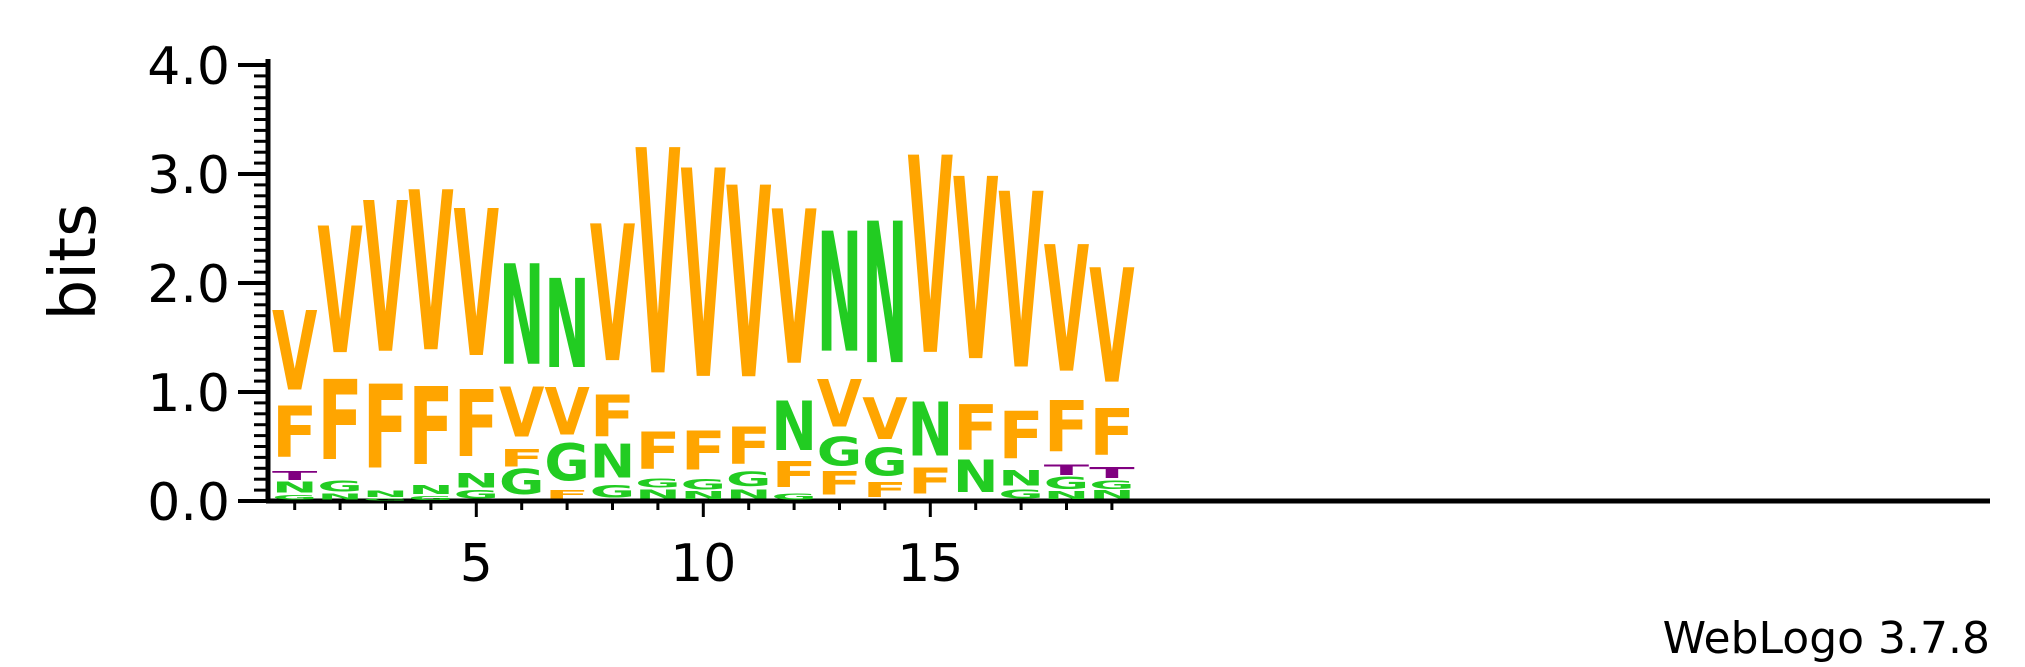  What do you see at coordinates (930, 564) in the screenshot?
I see `x-tick-label: 15` at bounding box center [930, 564].